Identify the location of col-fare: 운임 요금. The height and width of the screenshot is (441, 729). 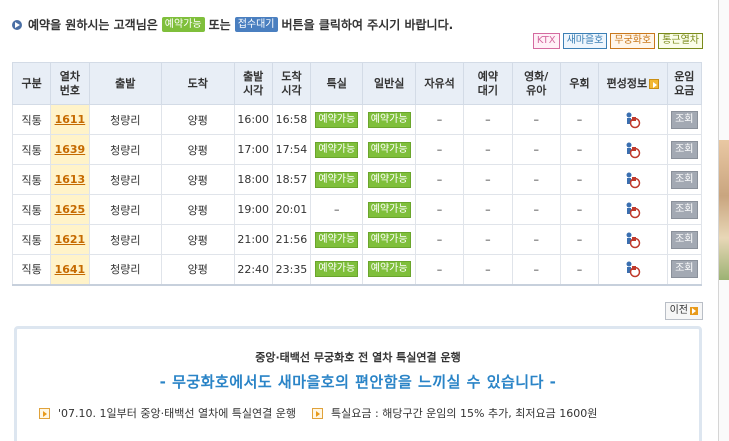
(684, 83).